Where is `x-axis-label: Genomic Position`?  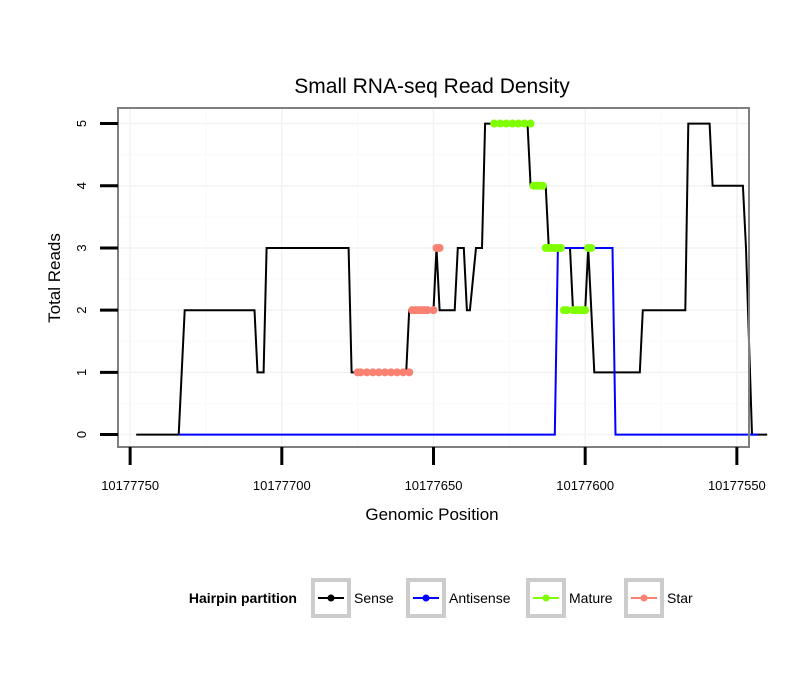 x-axis-label: Genomic Position is located at coordinates (431, 514).